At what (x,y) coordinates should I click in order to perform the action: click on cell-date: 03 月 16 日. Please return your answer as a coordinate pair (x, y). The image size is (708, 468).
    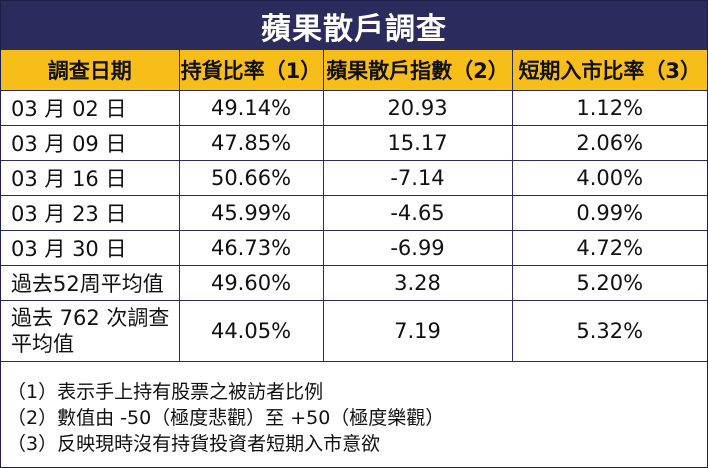
    Looking at the image, I should click on (90, 178).